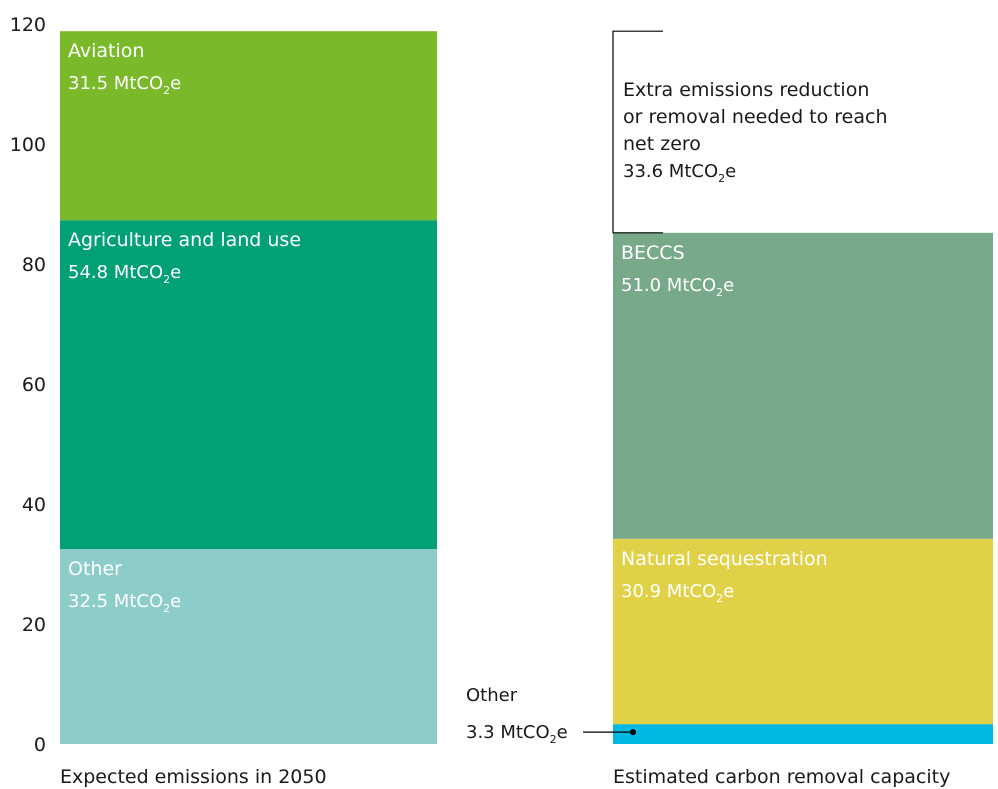 The width and height of the screenshot is (998, 789). What do you see at coordinates (679, 173) in the screenshot?
I see `gap-value-label: 33.6 MtCO2e` at bounding box center [679, 173].